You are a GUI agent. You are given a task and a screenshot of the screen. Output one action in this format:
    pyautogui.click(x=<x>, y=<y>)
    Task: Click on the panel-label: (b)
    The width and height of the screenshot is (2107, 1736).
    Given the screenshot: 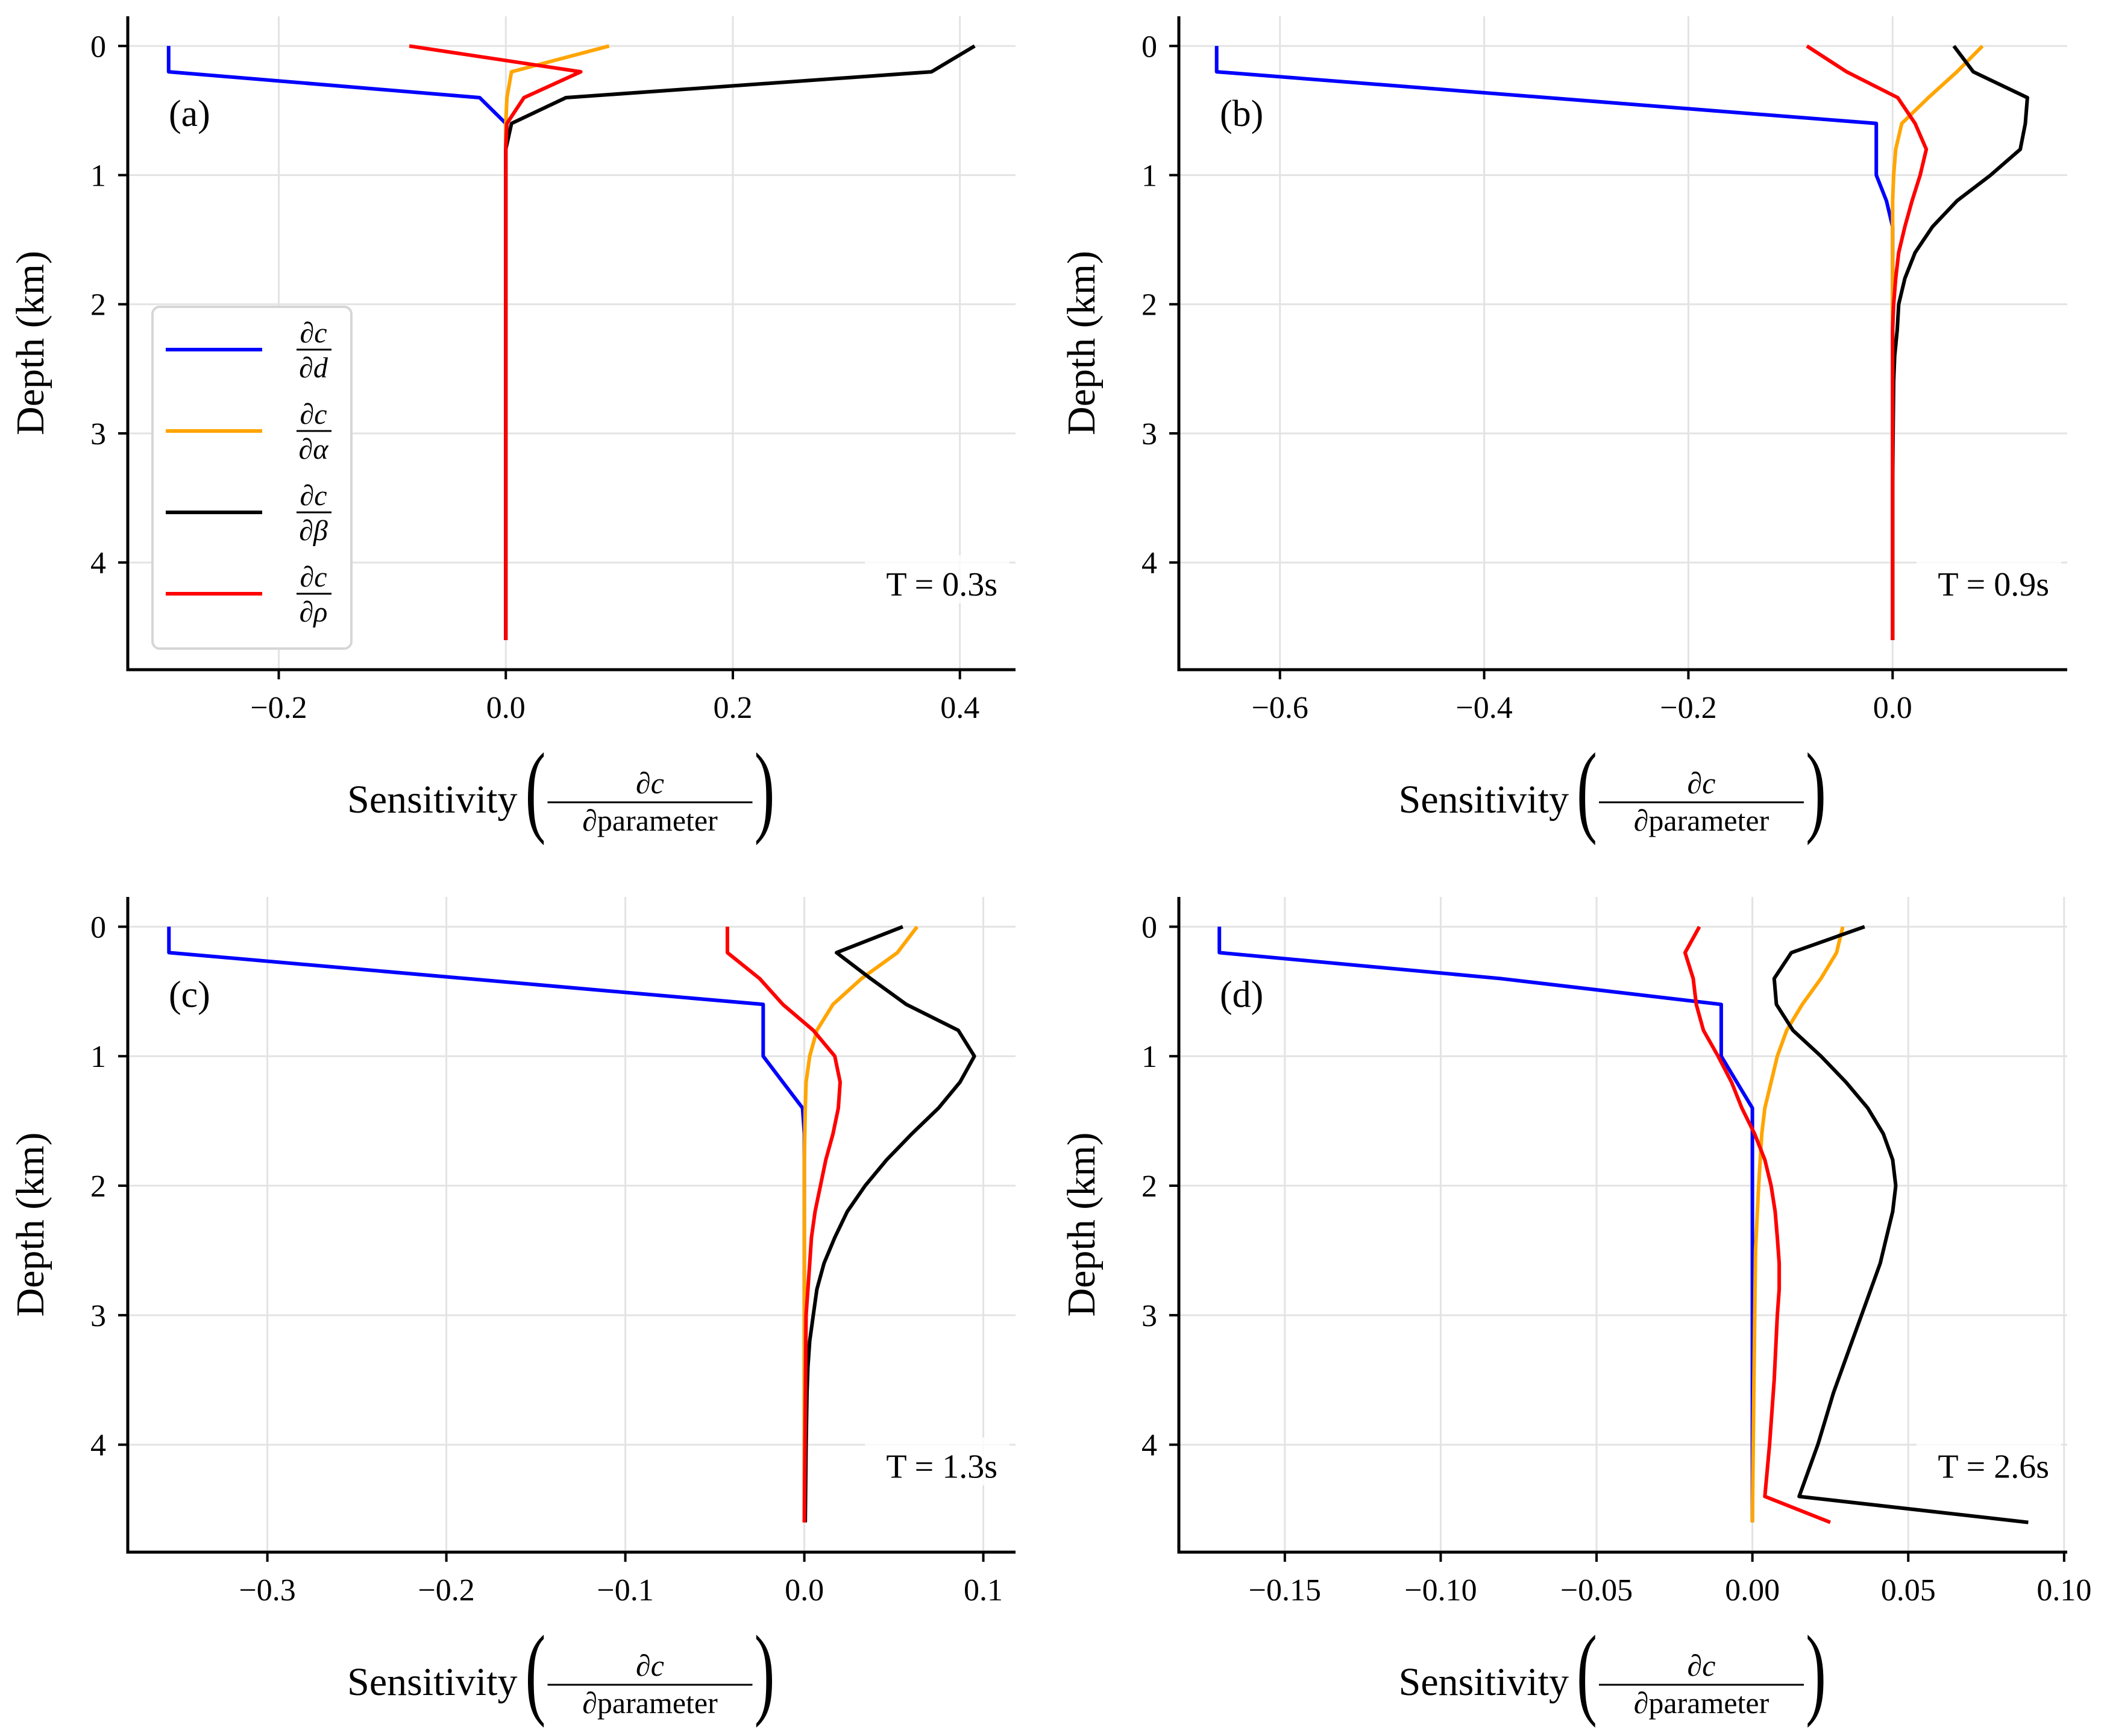 What is the action you would take?
    pyautogui.click(x=1241, y=113)
    